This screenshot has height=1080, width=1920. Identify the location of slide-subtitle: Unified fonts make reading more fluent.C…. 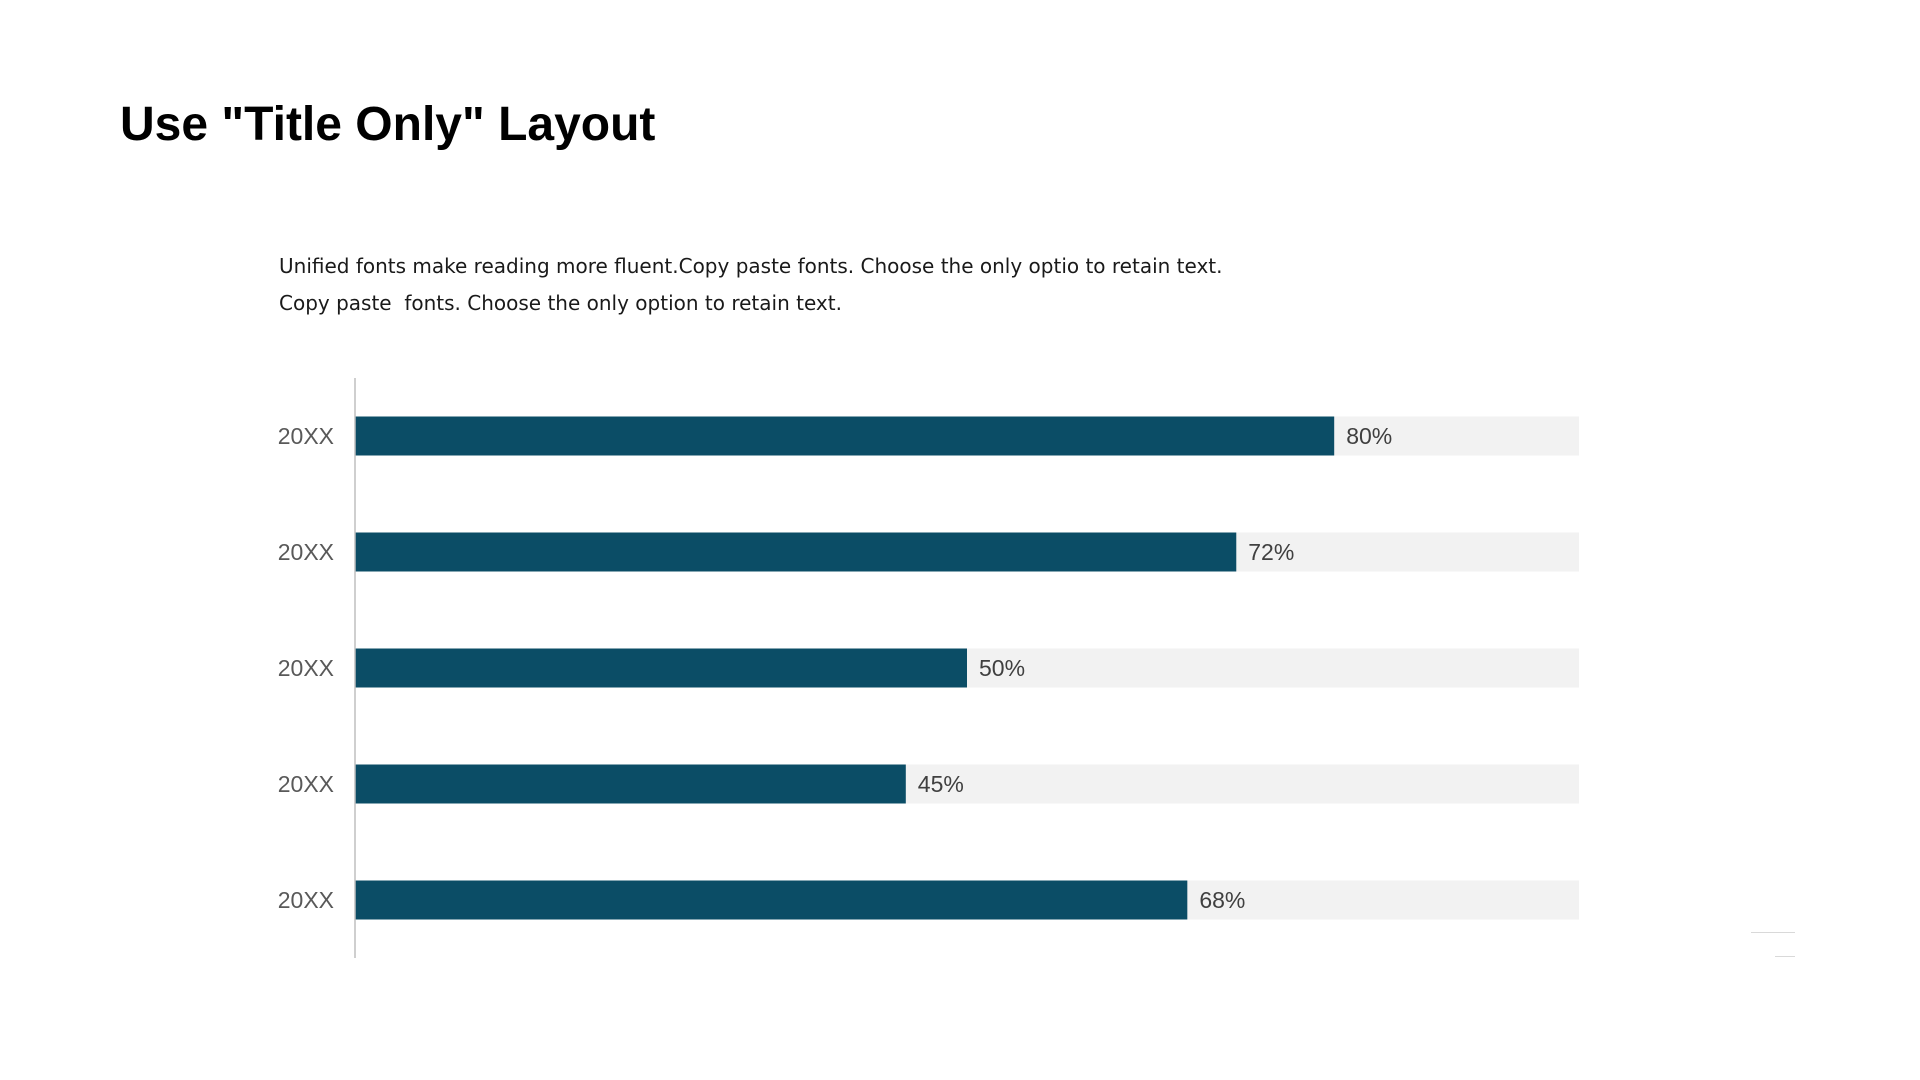
(751, 285).